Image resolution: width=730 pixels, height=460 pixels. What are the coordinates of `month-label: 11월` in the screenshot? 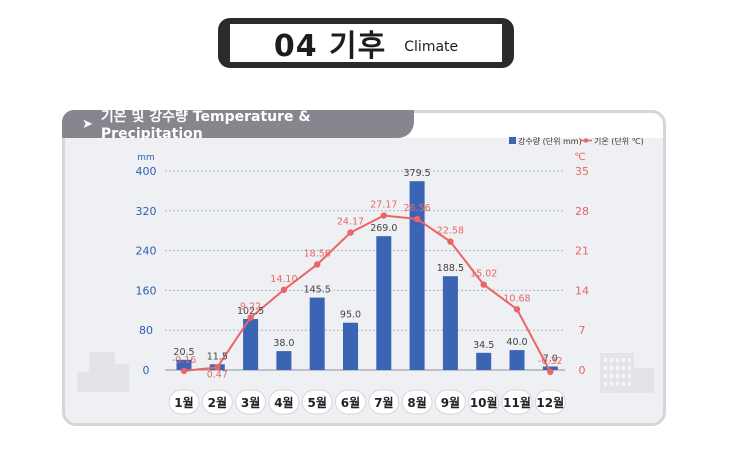 It's located at (517, 402).